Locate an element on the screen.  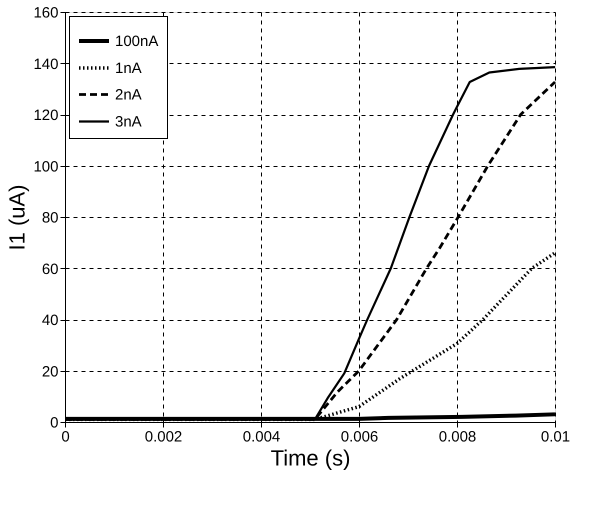
x-tick-label: 0 is located at coordinates (65, 437).